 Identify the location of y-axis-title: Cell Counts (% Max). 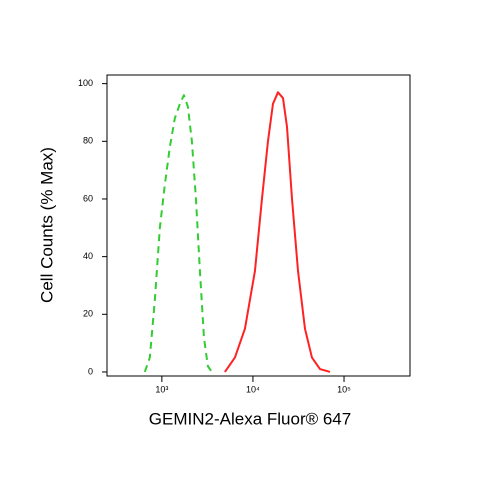
(46, 225).